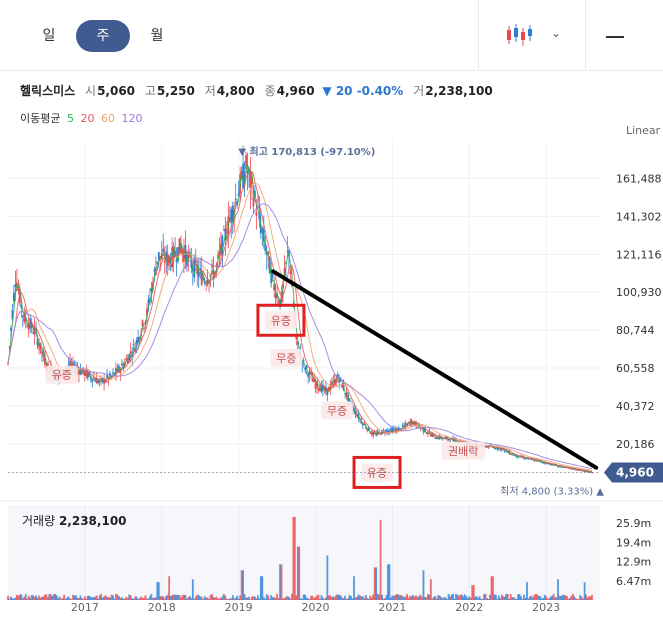  What do you see at coordinates (639, 254) in the screenshot?
I see `price-tick-label: 121,116` at bounding box center [639, 254].